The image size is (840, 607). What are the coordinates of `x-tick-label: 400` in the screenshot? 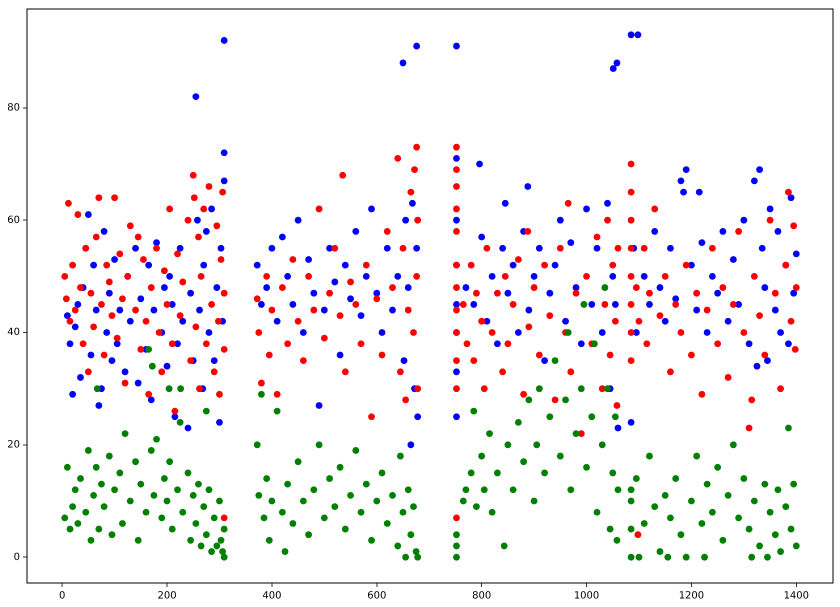 It's located at (272, 596).